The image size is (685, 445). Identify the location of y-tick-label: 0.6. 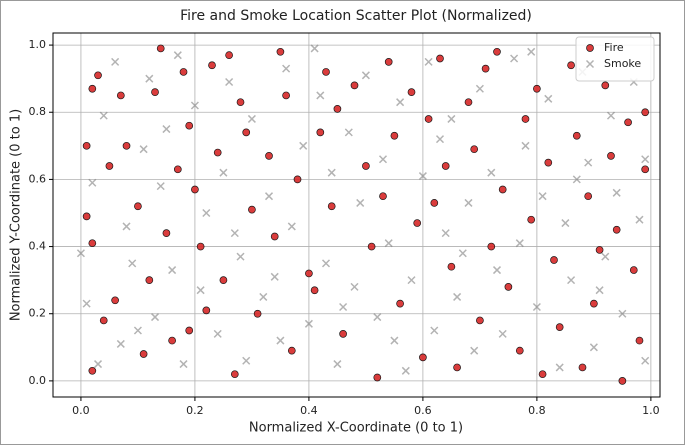
(38, 178).